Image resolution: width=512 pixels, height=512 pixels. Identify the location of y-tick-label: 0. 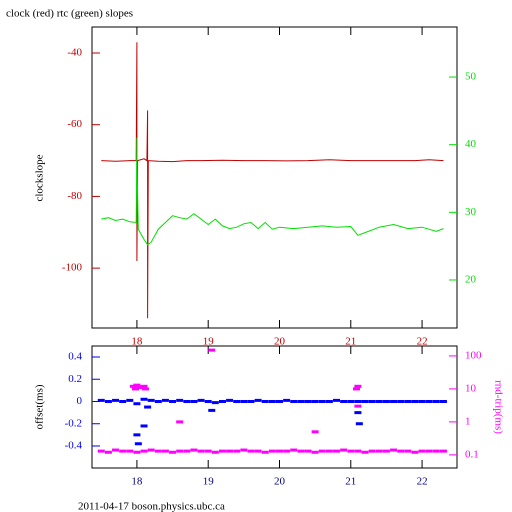
(80, 401).